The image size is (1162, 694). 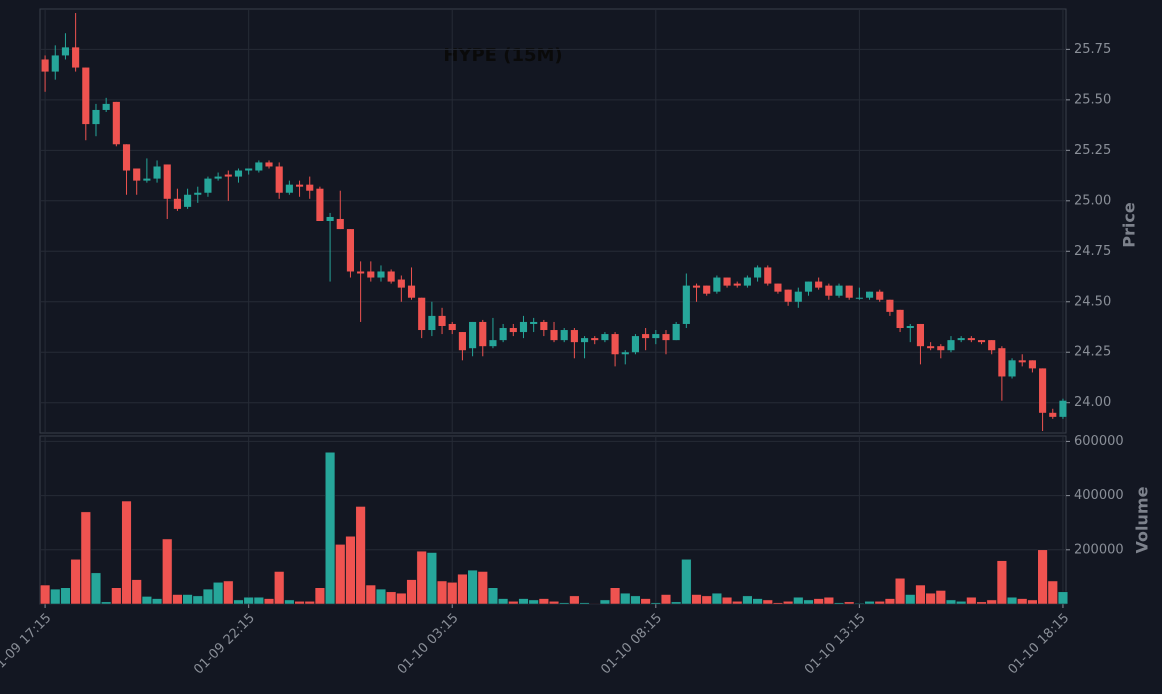 What do you see at coordinates (1129, 225) in the screenshot?
I see `y-axis-label: Price` at bounding box center [1129, 225].